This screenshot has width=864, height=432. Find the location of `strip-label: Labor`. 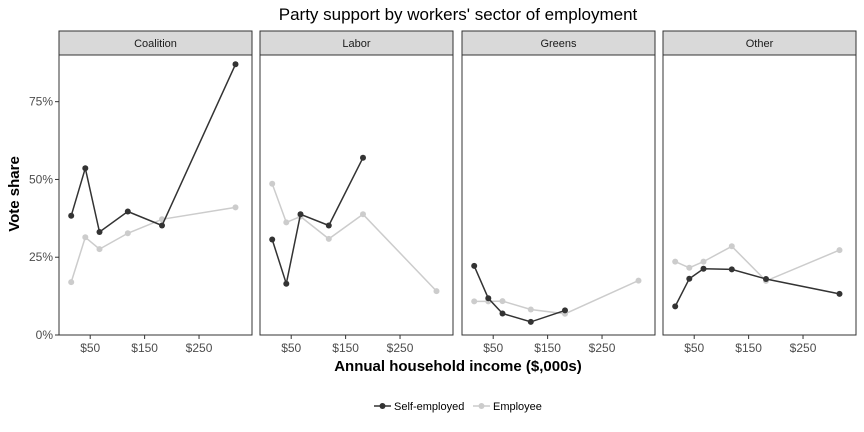

strip-label: Labor is located at coordinates (356, 44).